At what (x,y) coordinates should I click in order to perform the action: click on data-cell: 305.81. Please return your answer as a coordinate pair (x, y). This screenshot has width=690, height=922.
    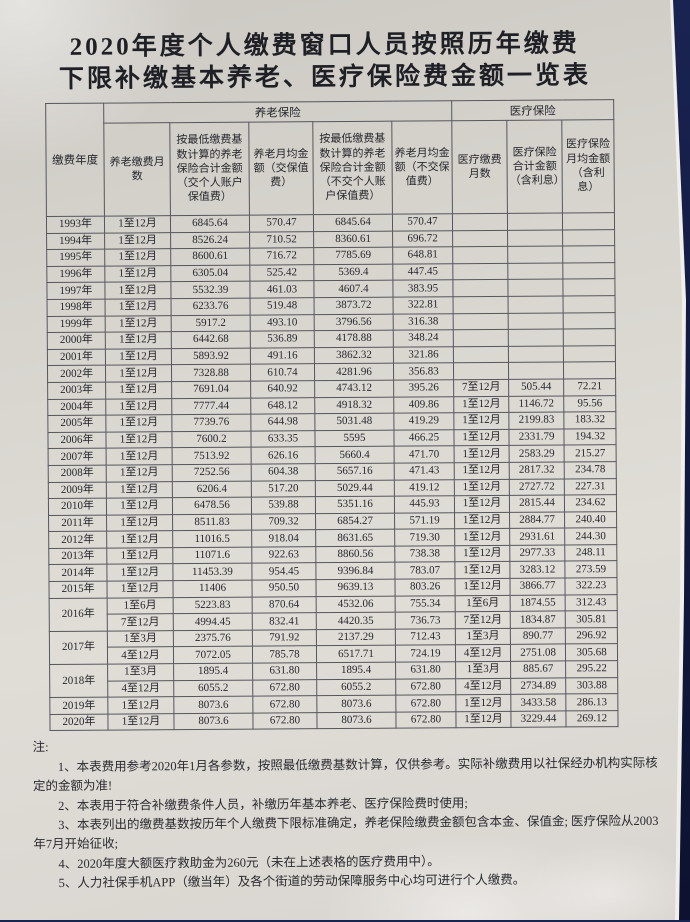
    Looking at the image, I should click on (591, 619).